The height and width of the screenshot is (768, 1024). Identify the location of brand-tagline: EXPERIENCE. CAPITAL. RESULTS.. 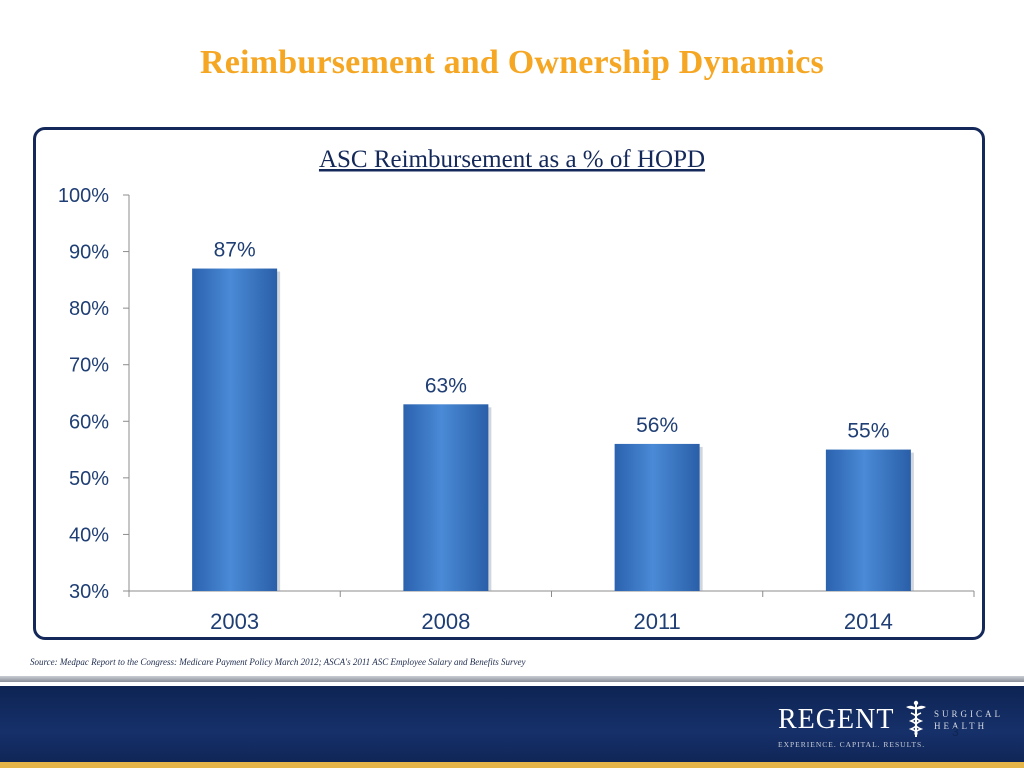
(852, 744).